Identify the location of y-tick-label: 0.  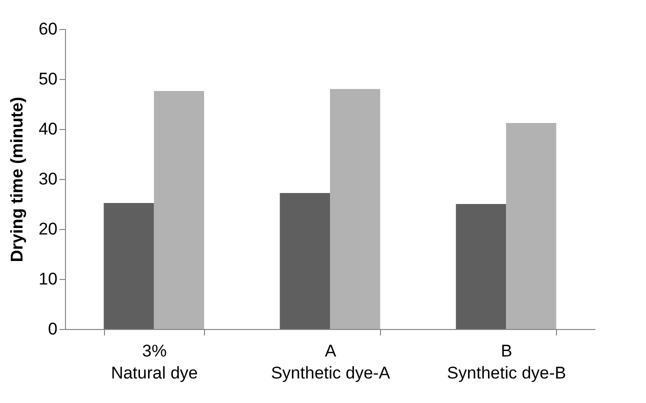
(53, 329).